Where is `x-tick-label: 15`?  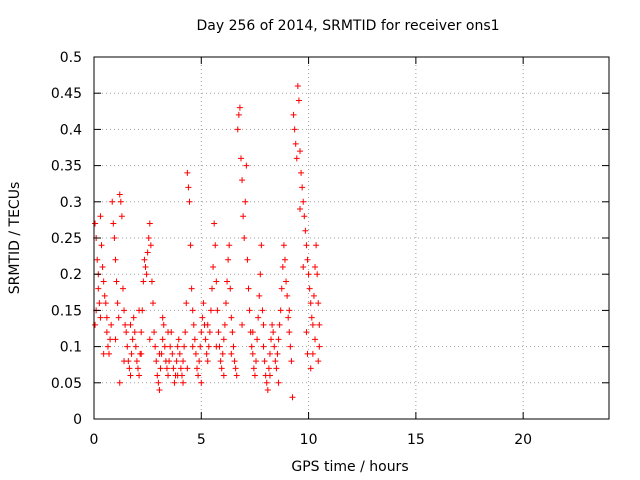 x-tick-label: 15 is located at coordinates (416, 440).